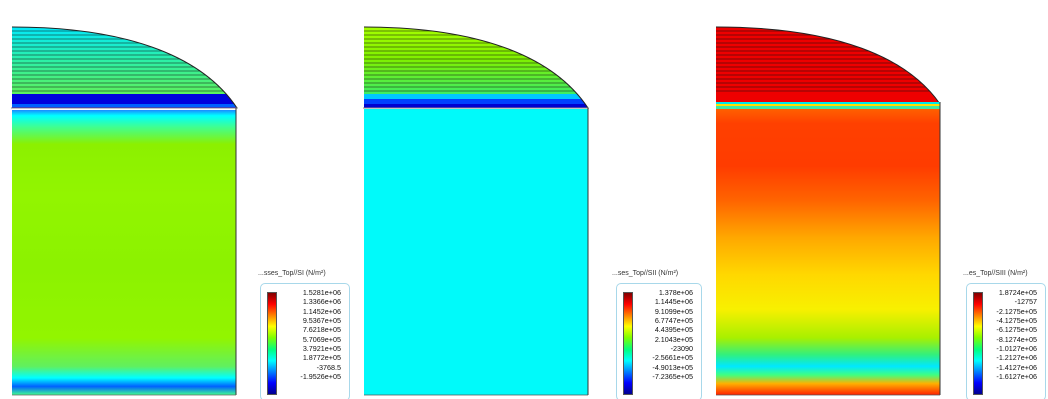 The height and width of the screenshot is (399, 1048). I want to click on dome-region-si, so click(124, 67).